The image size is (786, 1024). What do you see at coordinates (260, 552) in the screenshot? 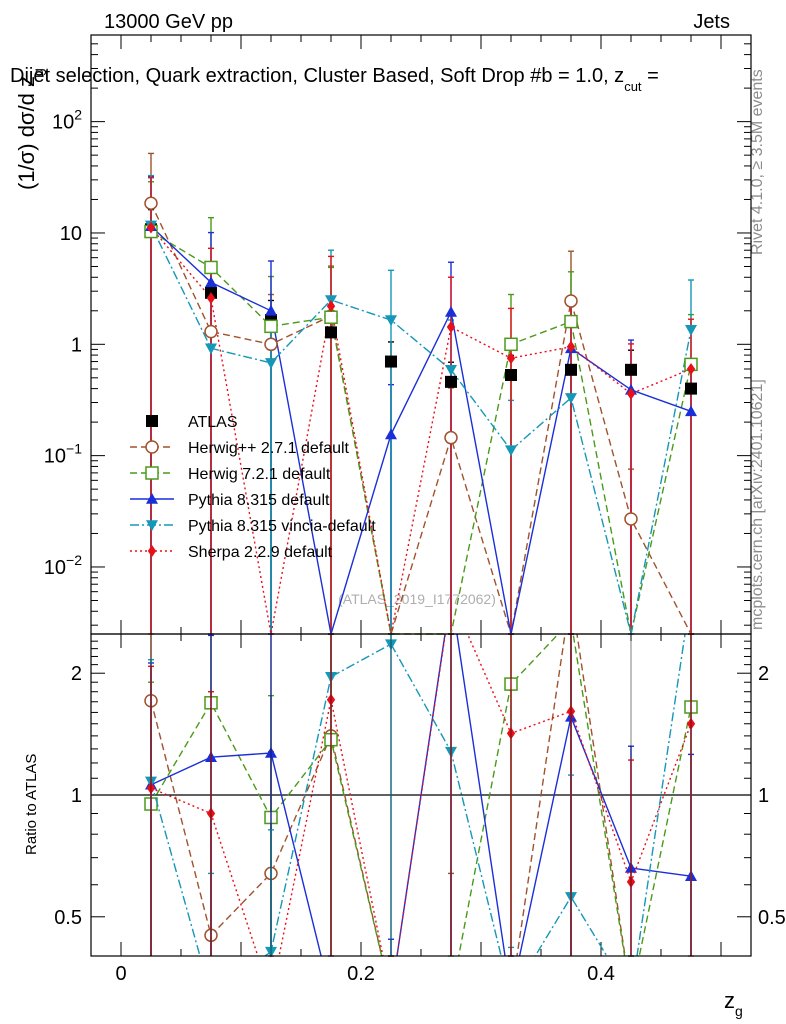
I see `legend-label: Sherpa 2.2.9 default` at bounding box center [260, 552].